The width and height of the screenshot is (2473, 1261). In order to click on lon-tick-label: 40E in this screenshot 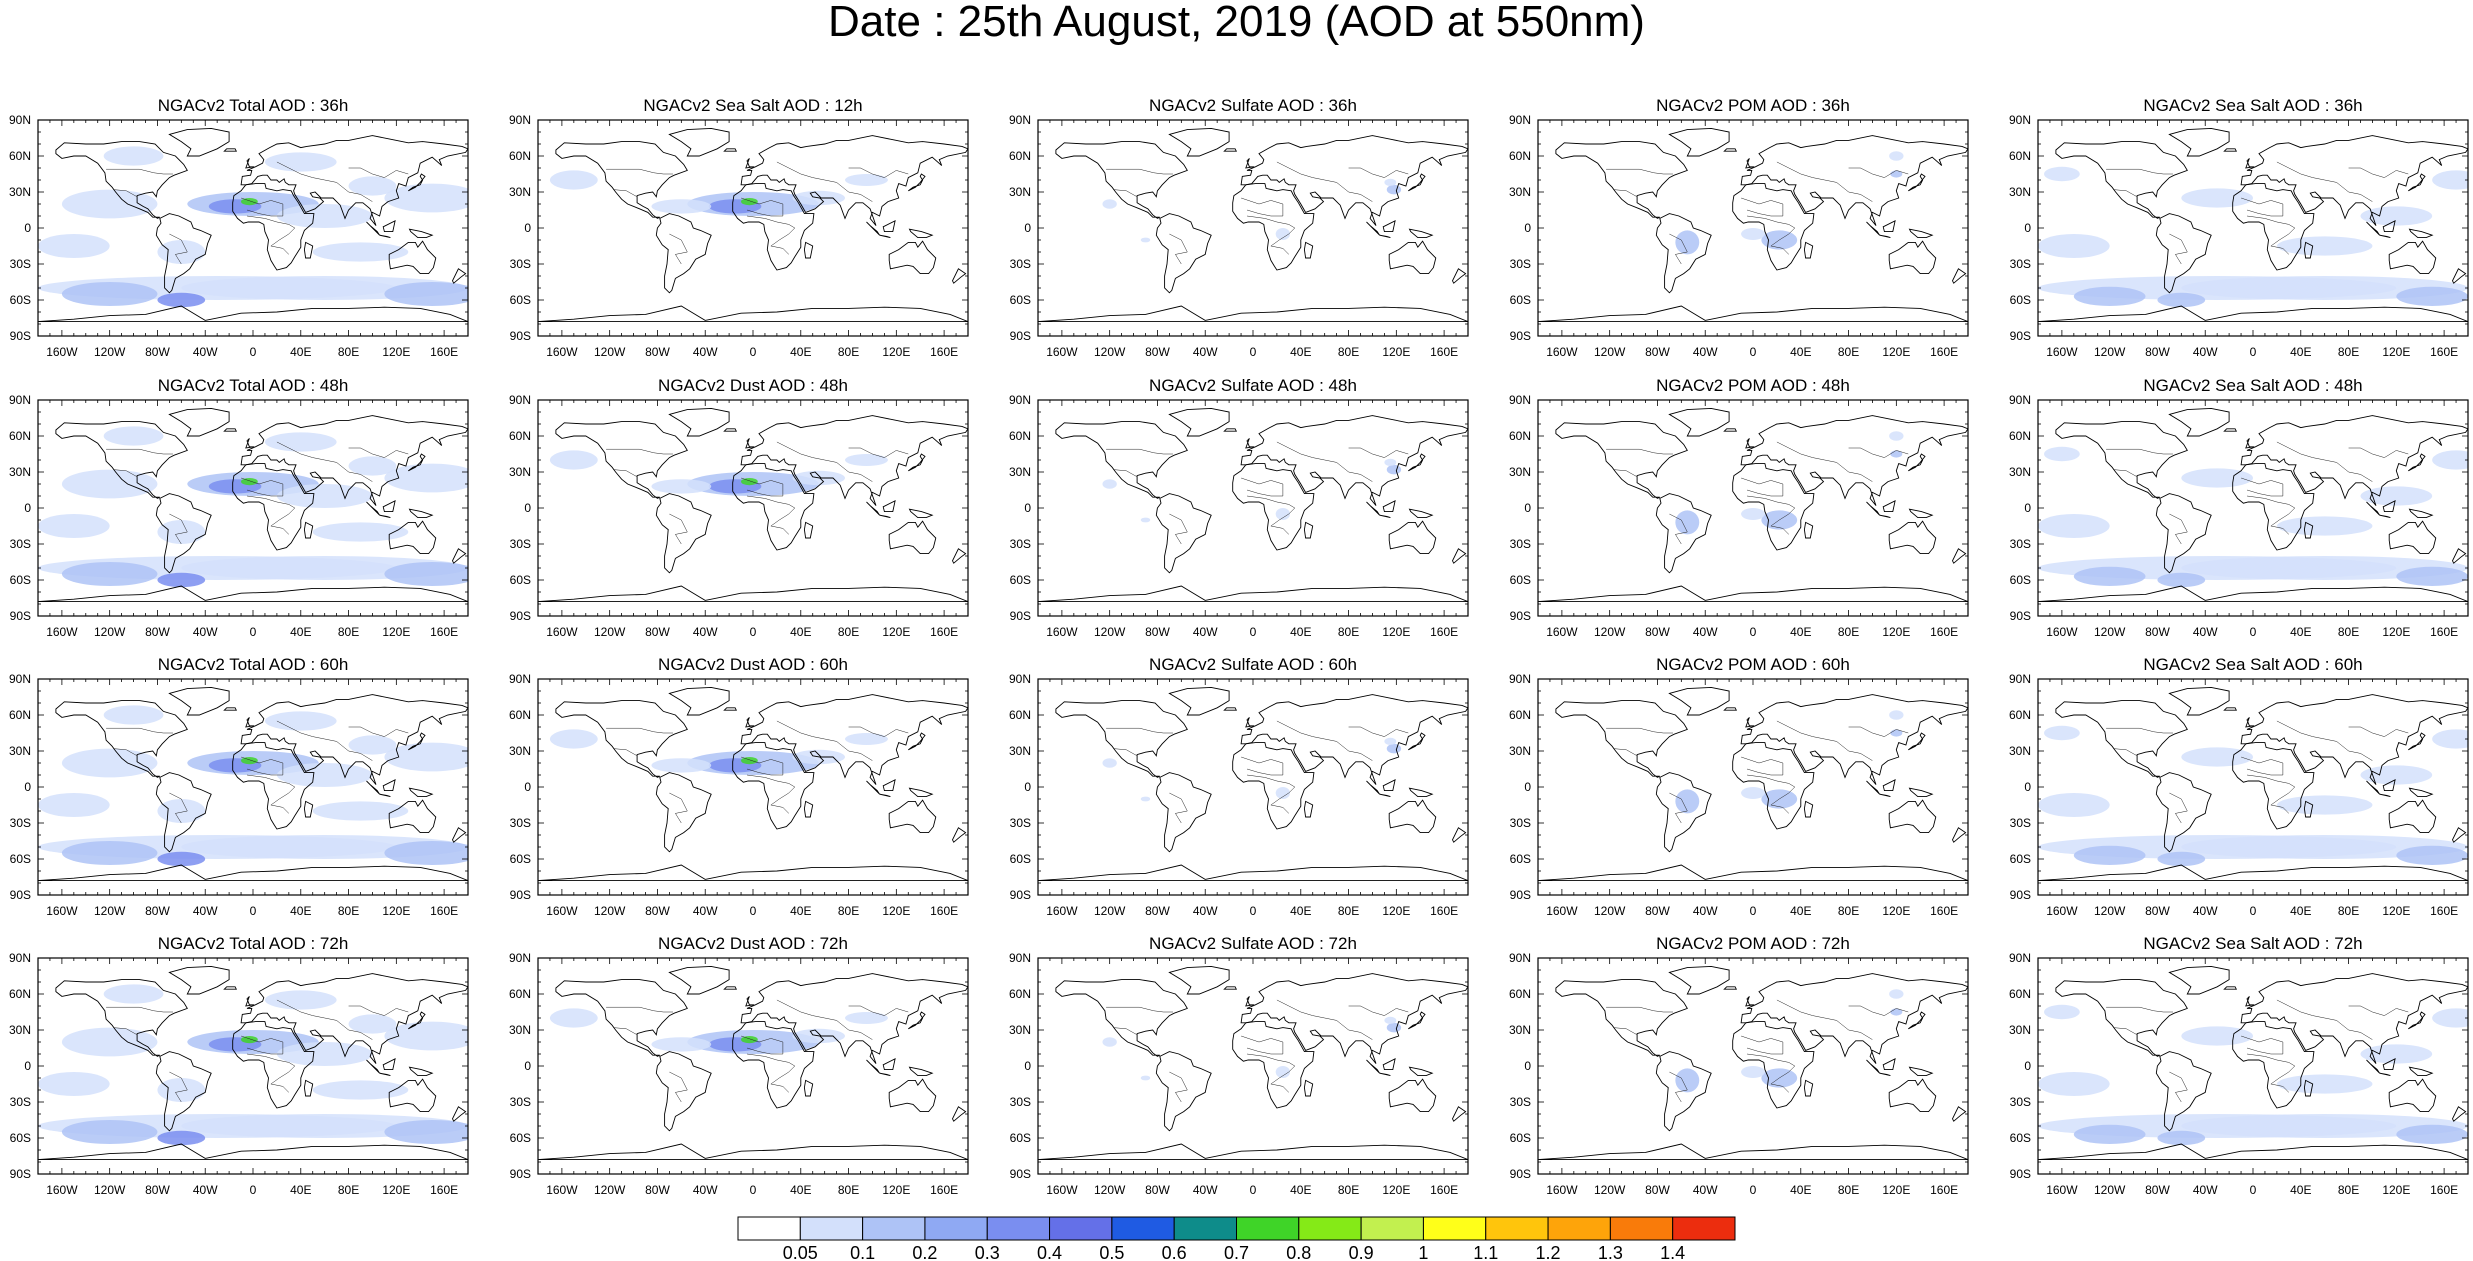, I will do `click(2300, 911)`.